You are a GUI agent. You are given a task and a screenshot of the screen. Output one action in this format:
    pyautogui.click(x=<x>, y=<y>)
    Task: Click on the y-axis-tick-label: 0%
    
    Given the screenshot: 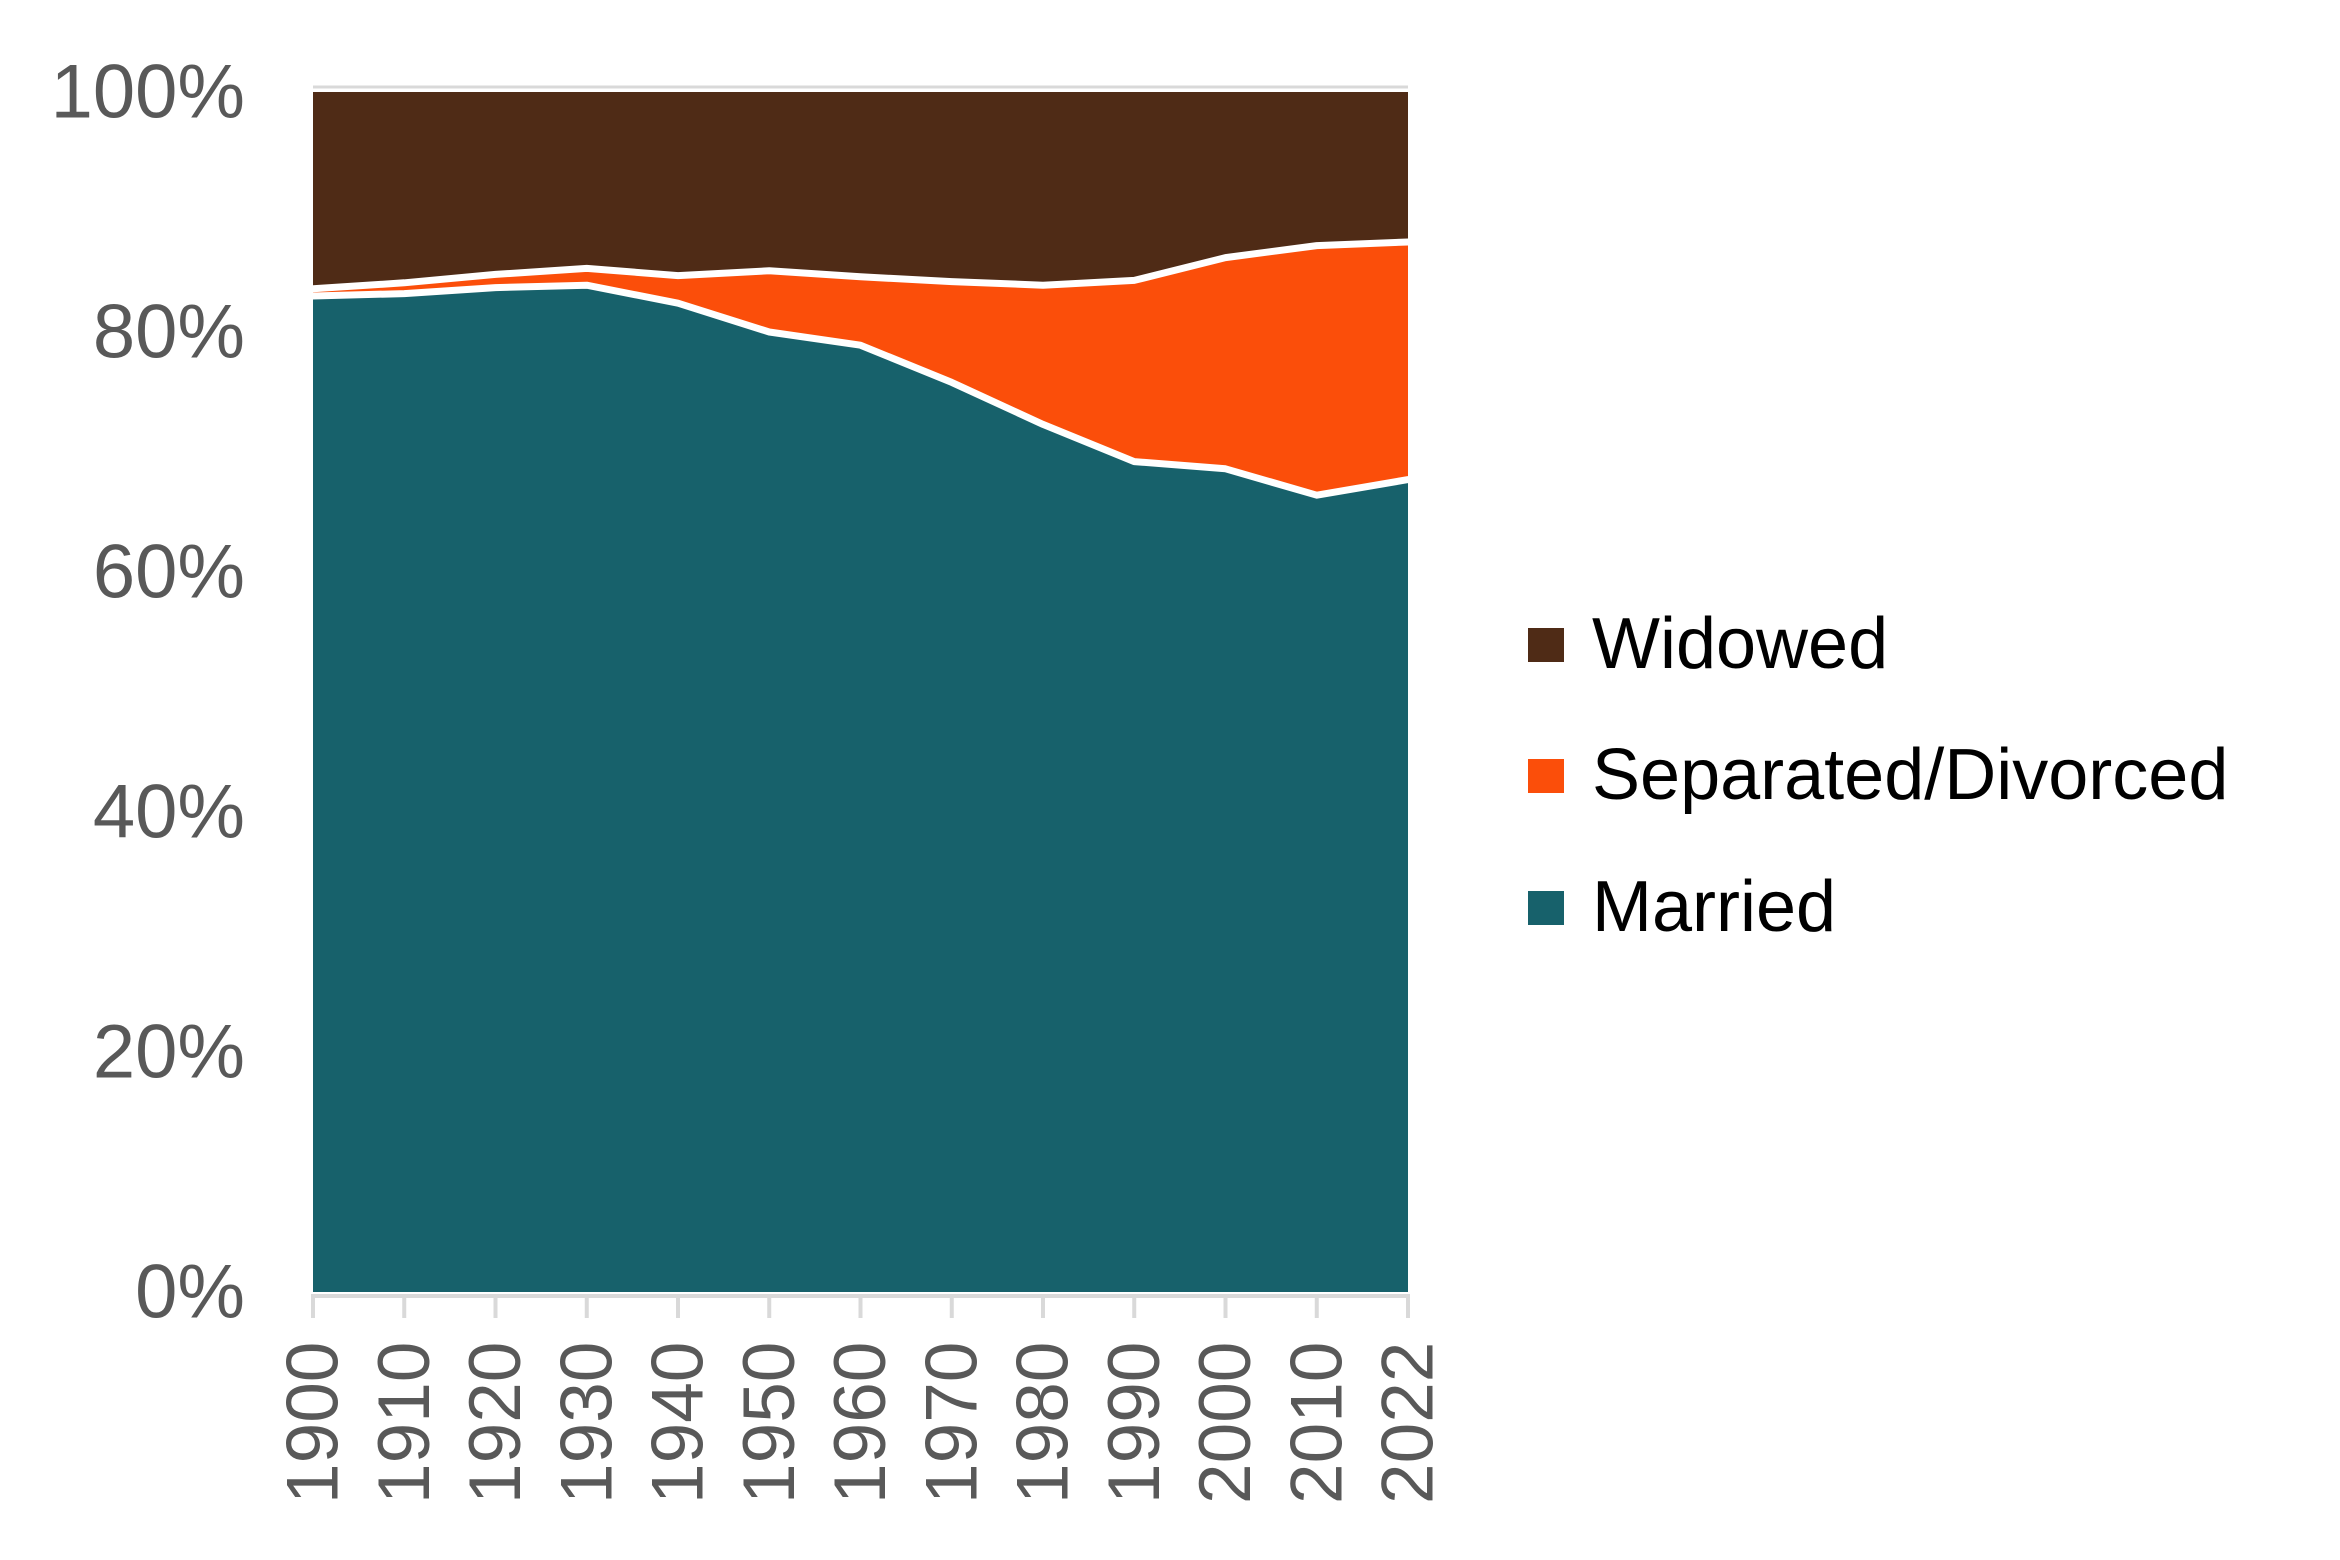 What is the action you would take?
    pyautogui.click(x=190, y=1292)
    